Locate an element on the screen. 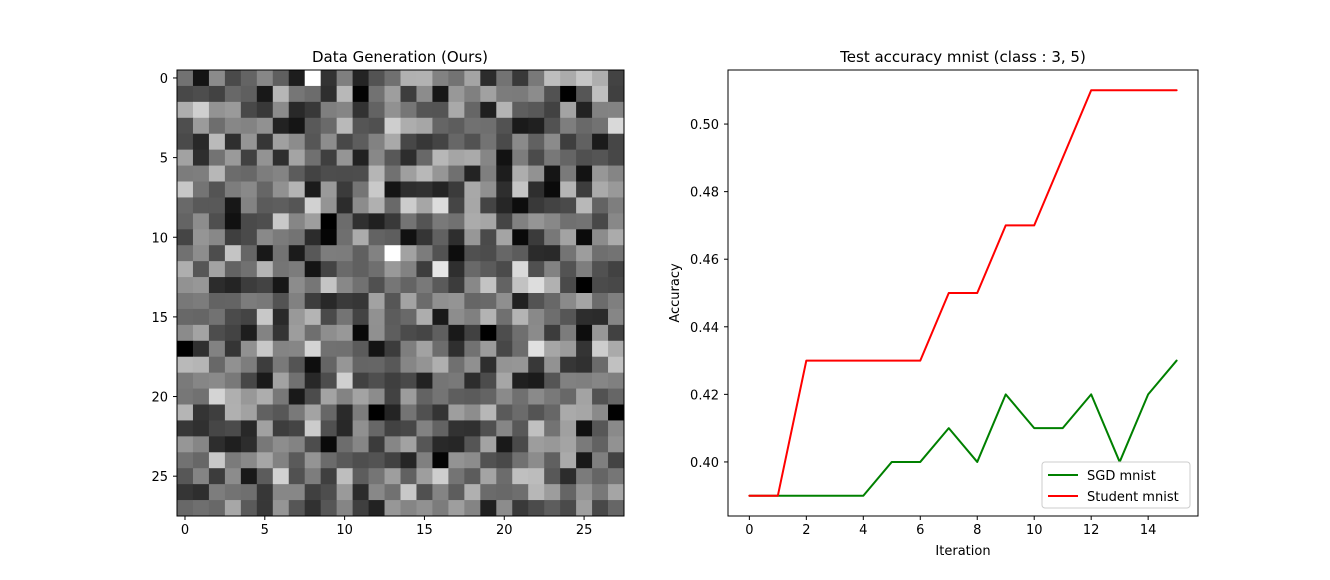  heatmap-title: Data Generation (Ours) is located at coordinates (400, 57).